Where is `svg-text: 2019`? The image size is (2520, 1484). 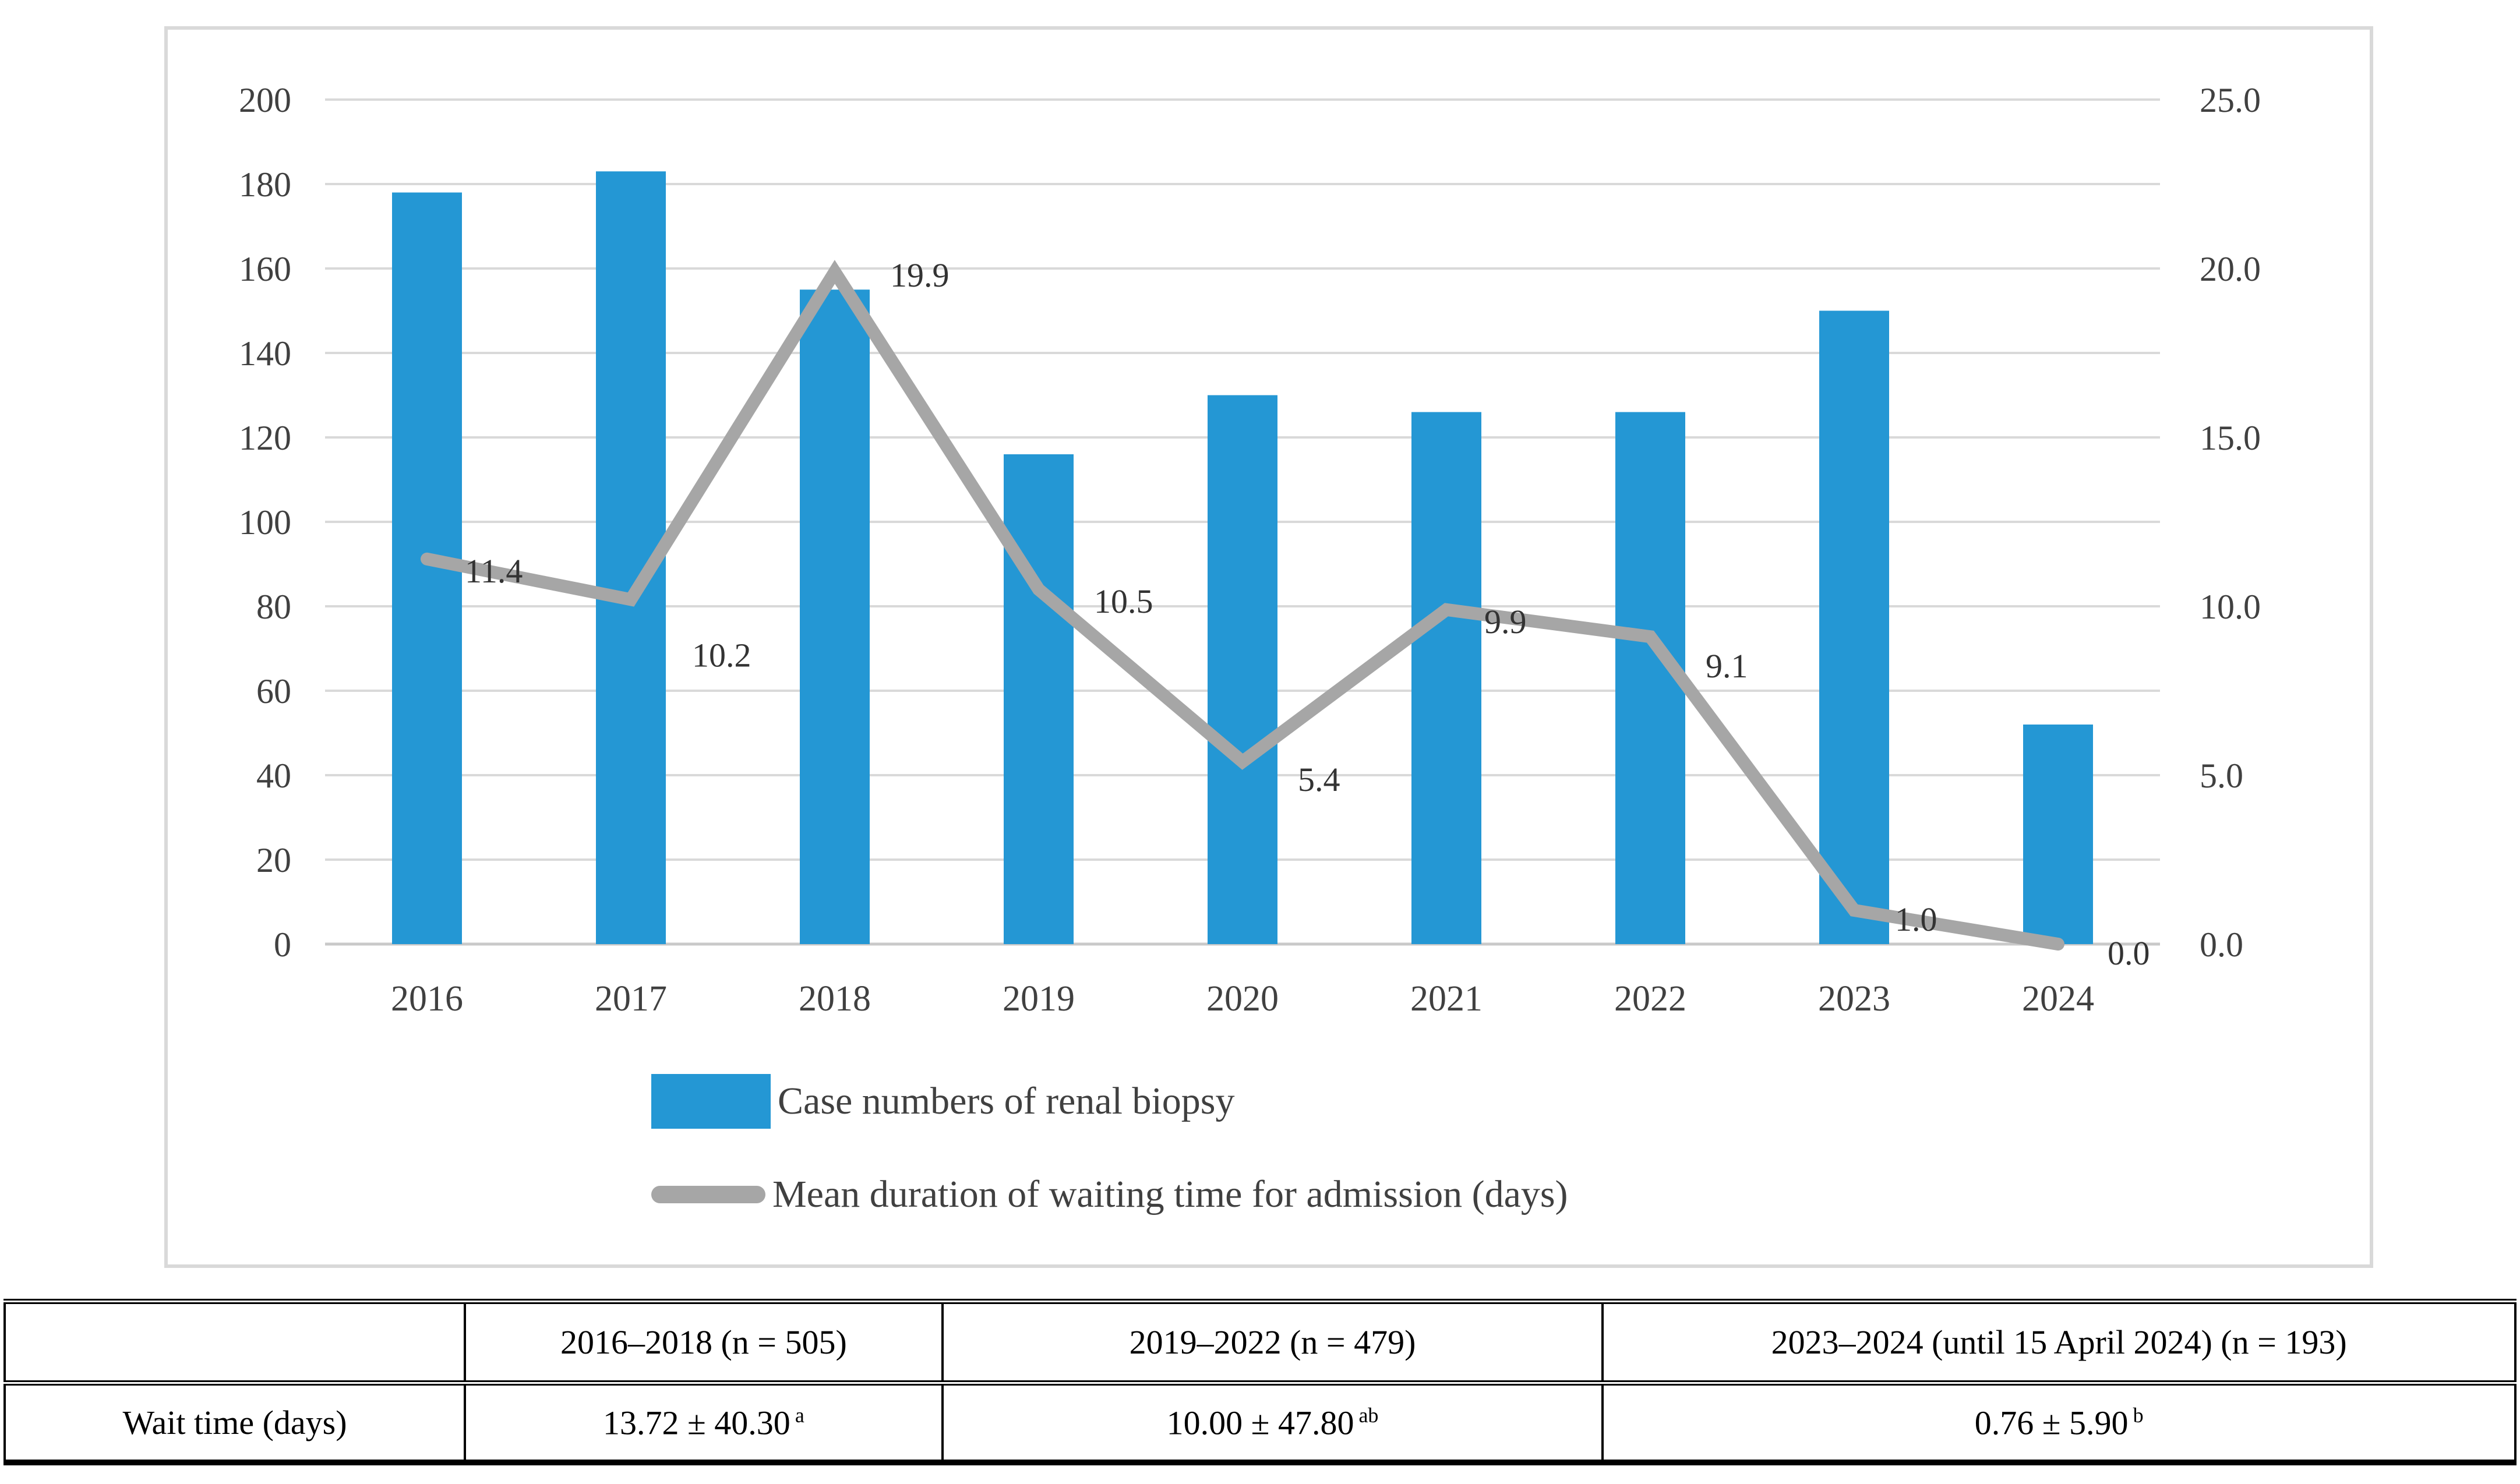 svg-text: 2019 is located at coordinates (1039, 999).